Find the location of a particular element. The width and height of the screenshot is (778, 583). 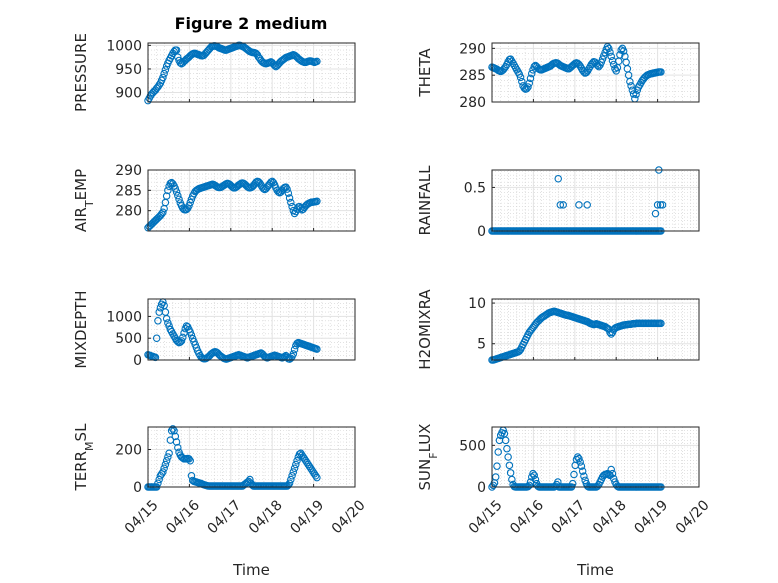

y-tick-label: 900 is located at coordinates (128, 94).